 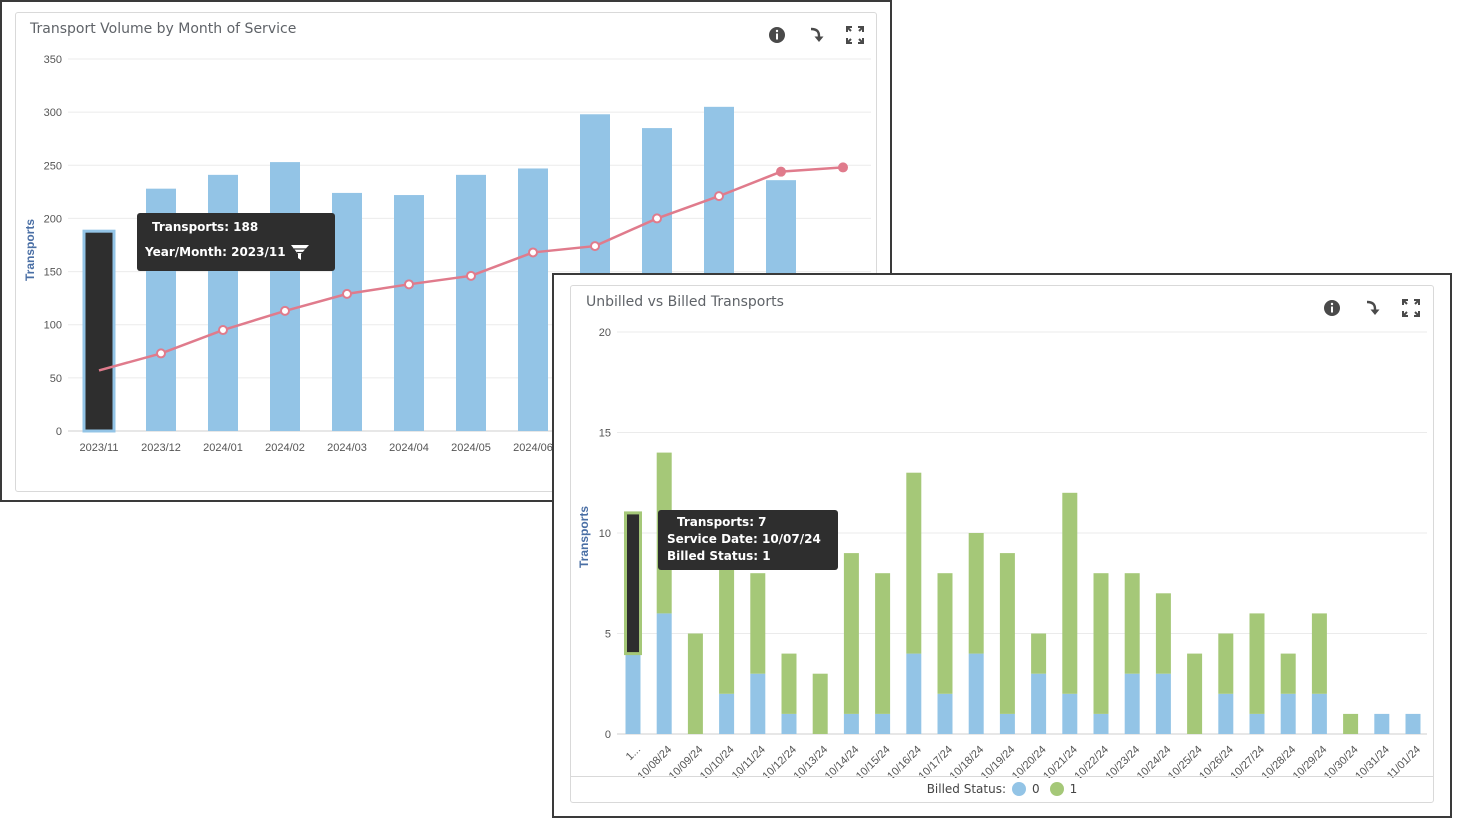 What do you see at coordinates (99, 448) in the screenshot?
I see `x-tick-label: 2023/11` at bounding box center [99, 448].